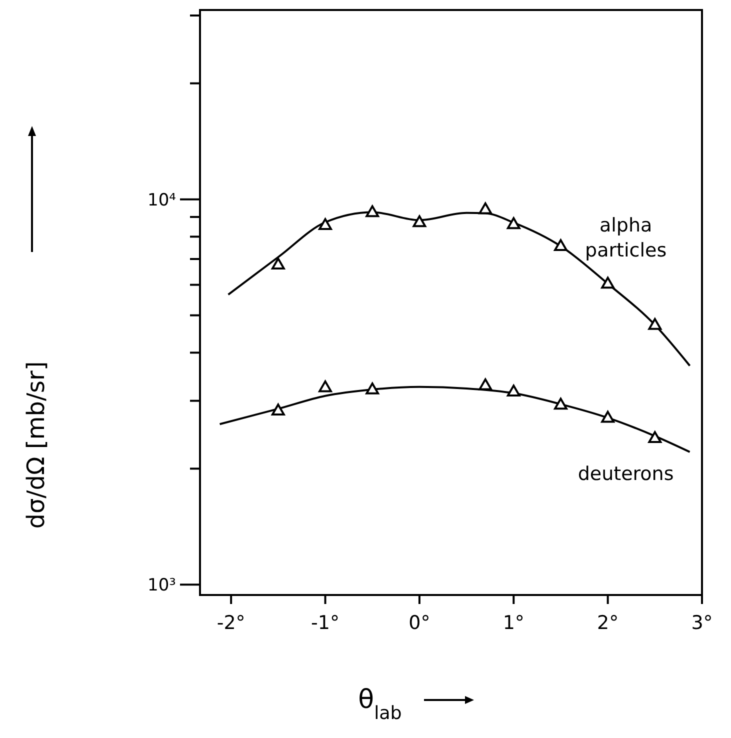  What do you see at coordinates (162, 200) in the screenshot?
I see `y-tick-label: 10⁴` at bounding box center [162, 200].